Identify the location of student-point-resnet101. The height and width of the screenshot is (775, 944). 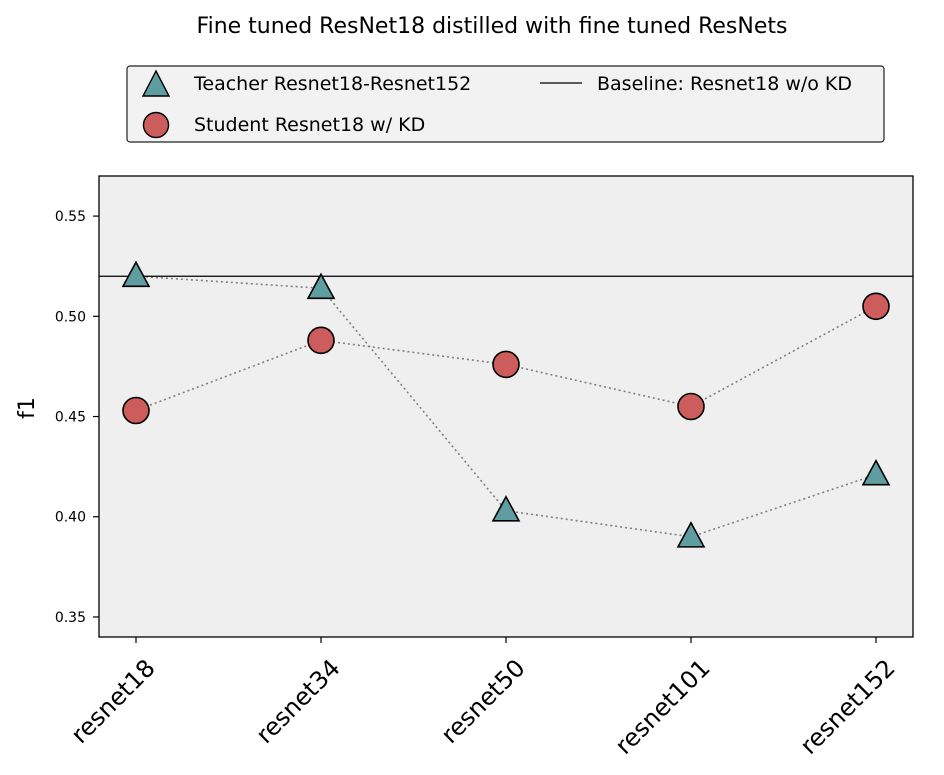
(691, 406).